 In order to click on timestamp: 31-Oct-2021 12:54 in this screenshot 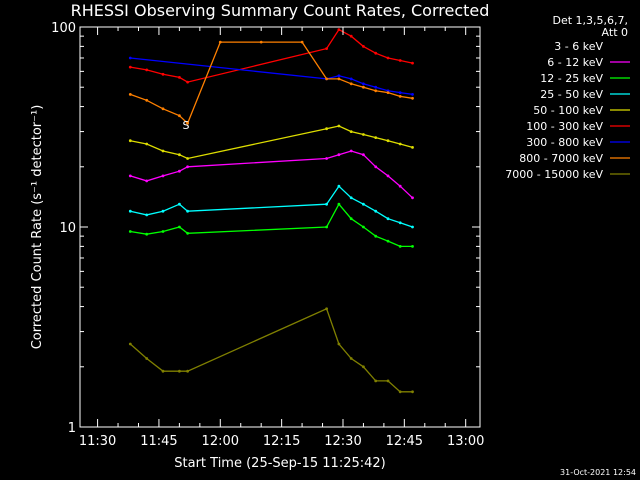, I will do `click(598, 472)`.